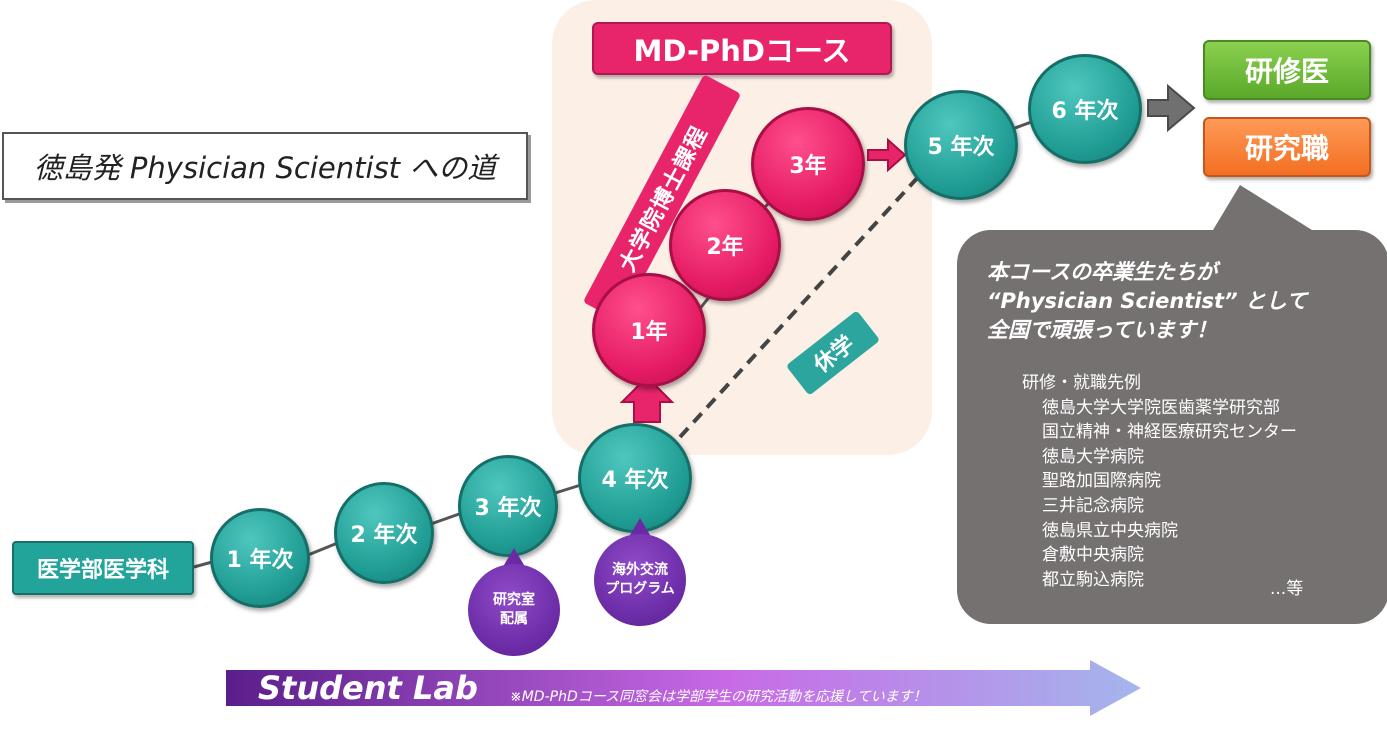  I want to click on exchange-program-drop: 海外交流 プログラム, so click(640, 572).